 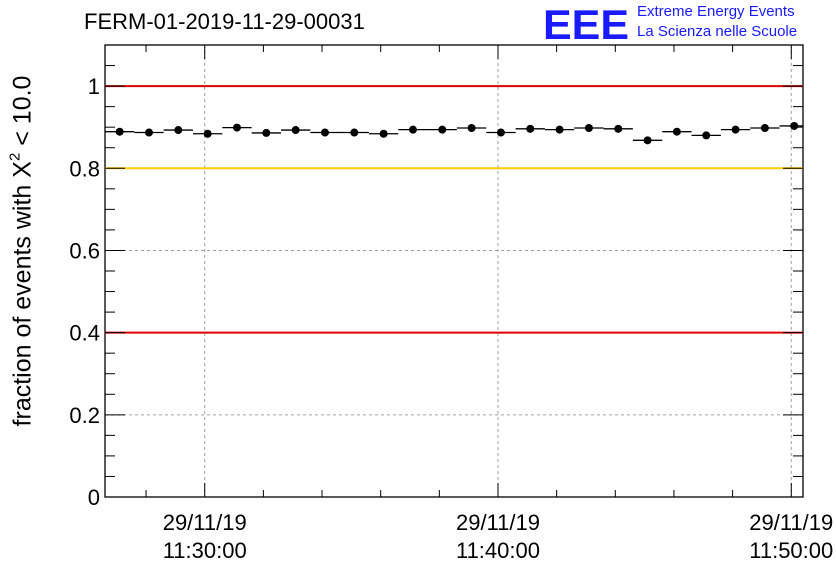 What do you see at coordinates (94, 497) in the screenshot?
I see `y-tick-label: 0` at bounding box center [94, 497].